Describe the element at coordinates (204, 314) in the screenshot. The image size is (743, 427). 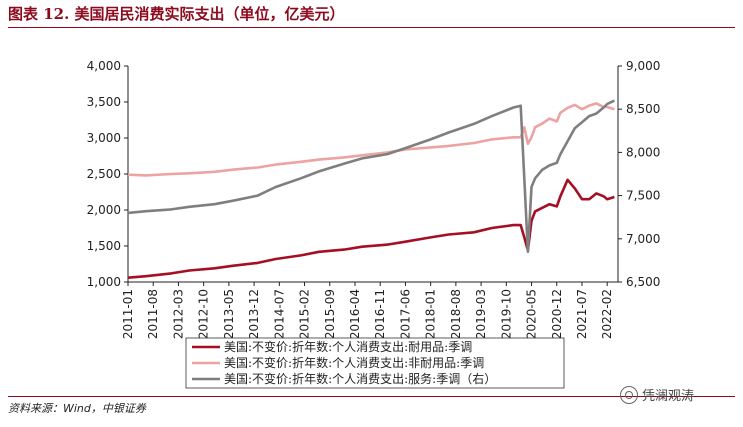
I see `x-tick-label: 2012-10` at that location.